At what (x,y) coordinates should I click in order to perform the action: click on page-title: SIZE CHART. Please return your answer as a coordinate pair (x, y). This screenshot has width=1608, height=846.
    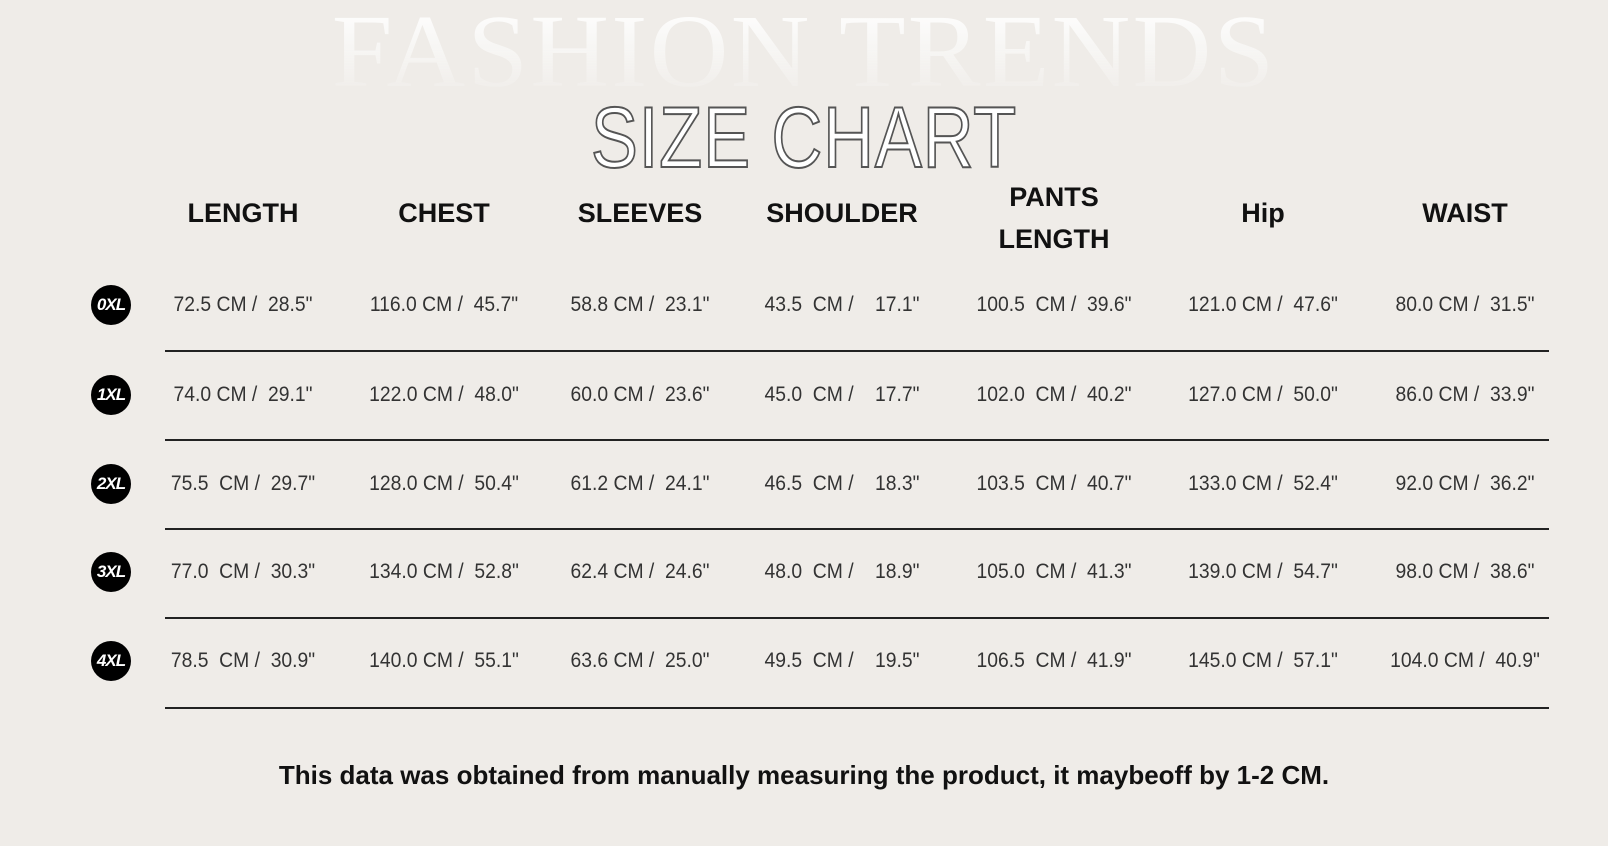
    Looking at the image, I should click on (804, 138).